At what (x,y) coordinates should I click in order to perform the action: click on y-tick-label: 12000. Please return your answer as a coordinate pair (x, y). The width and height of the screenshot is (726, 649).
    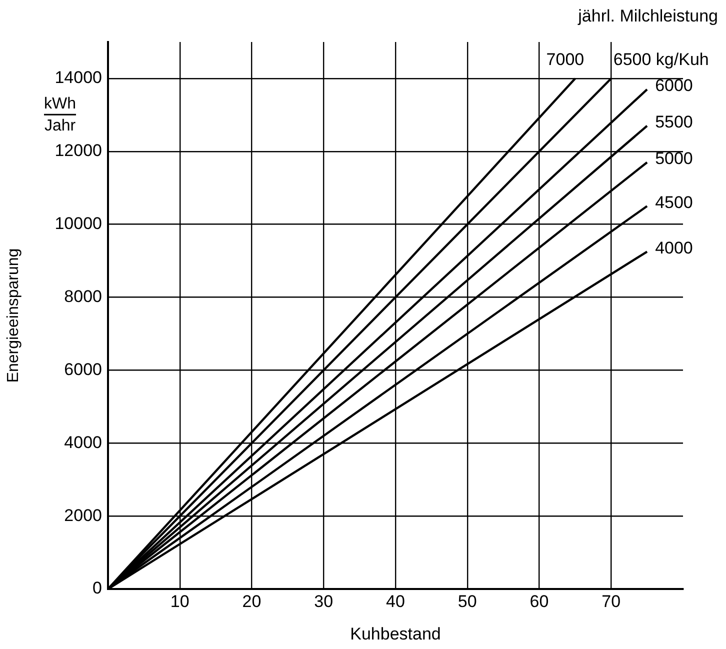
    Looking at the image, I should click on (78, 150).